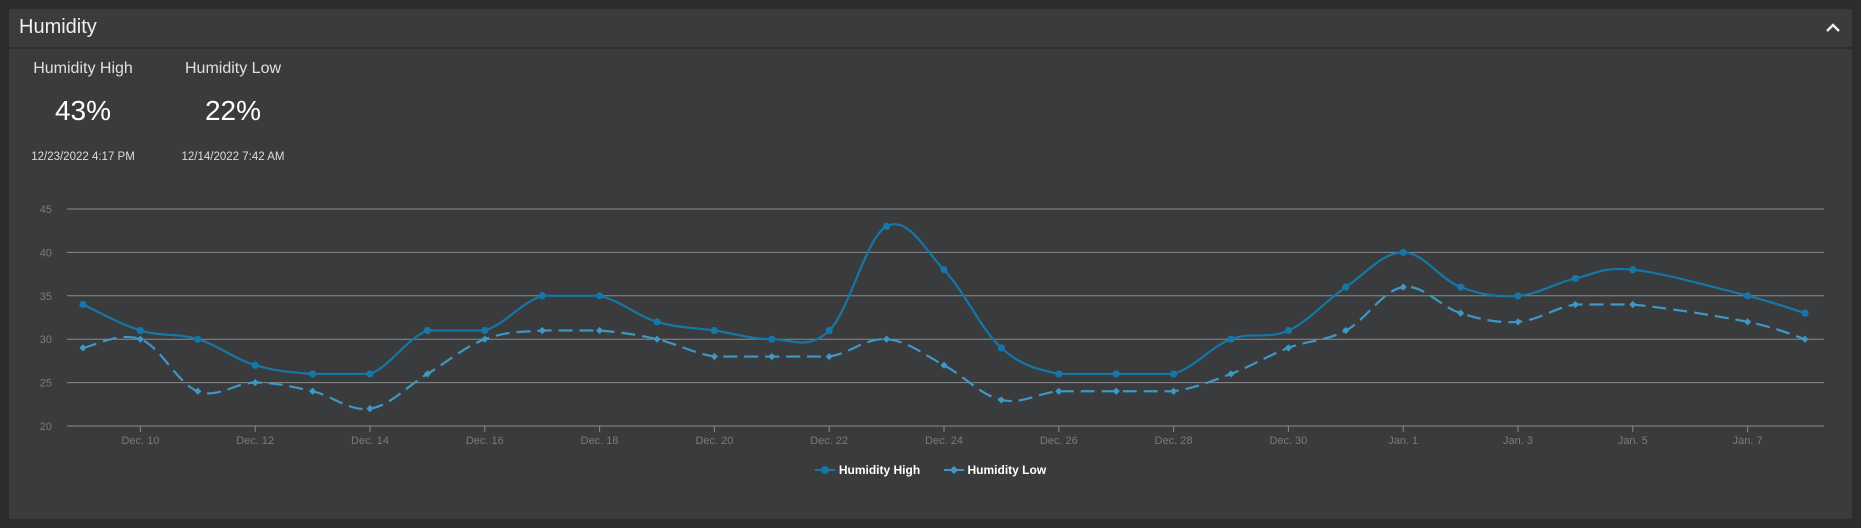 The image size is (1861, 528). Describe the element at coordinates (58, 27) in the screenshot. I see `panel-title: Humidity` at that location.